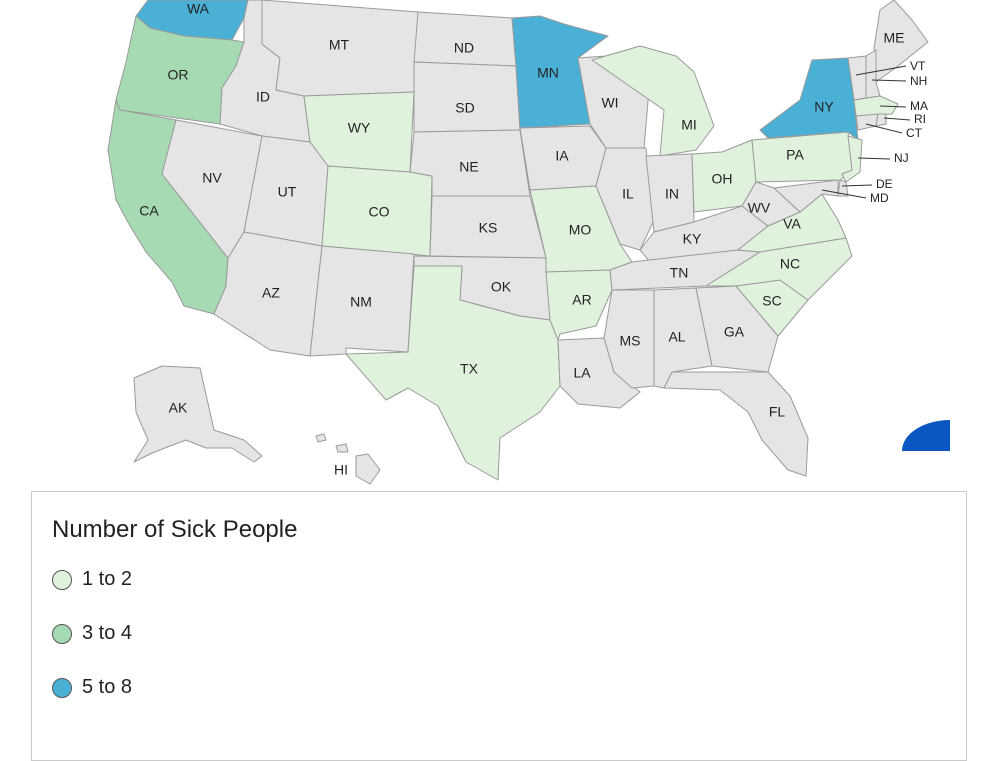  I want to click on label-vt: VT, so click(918, 66).